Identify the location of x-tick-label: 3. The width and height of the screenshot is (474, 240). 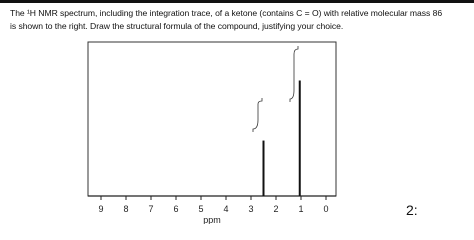
(250, 209).